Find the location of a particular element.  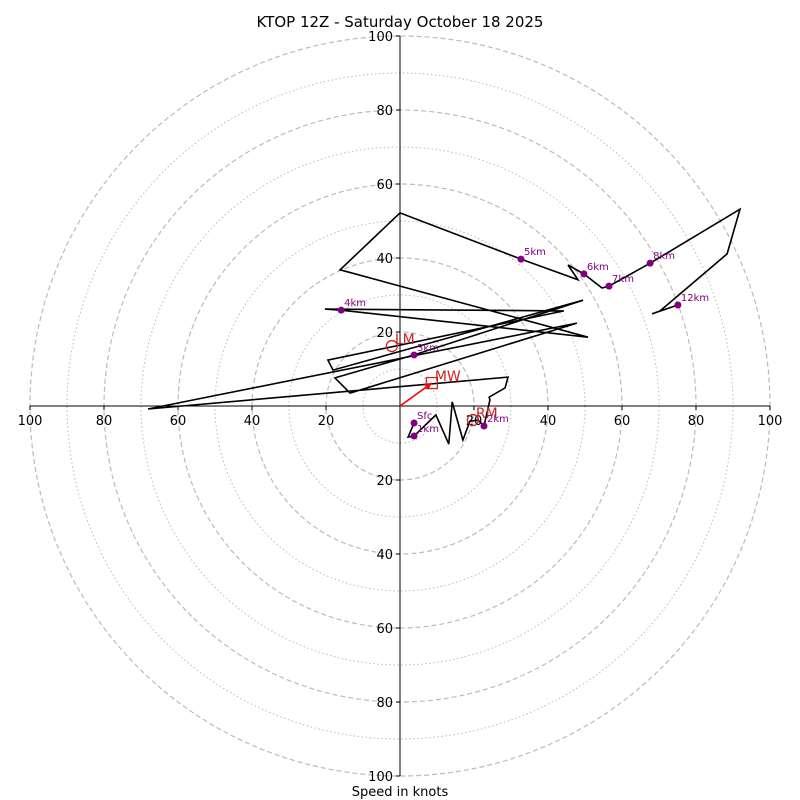

height-label-4km: 4km is located at coordinates (355, 303).